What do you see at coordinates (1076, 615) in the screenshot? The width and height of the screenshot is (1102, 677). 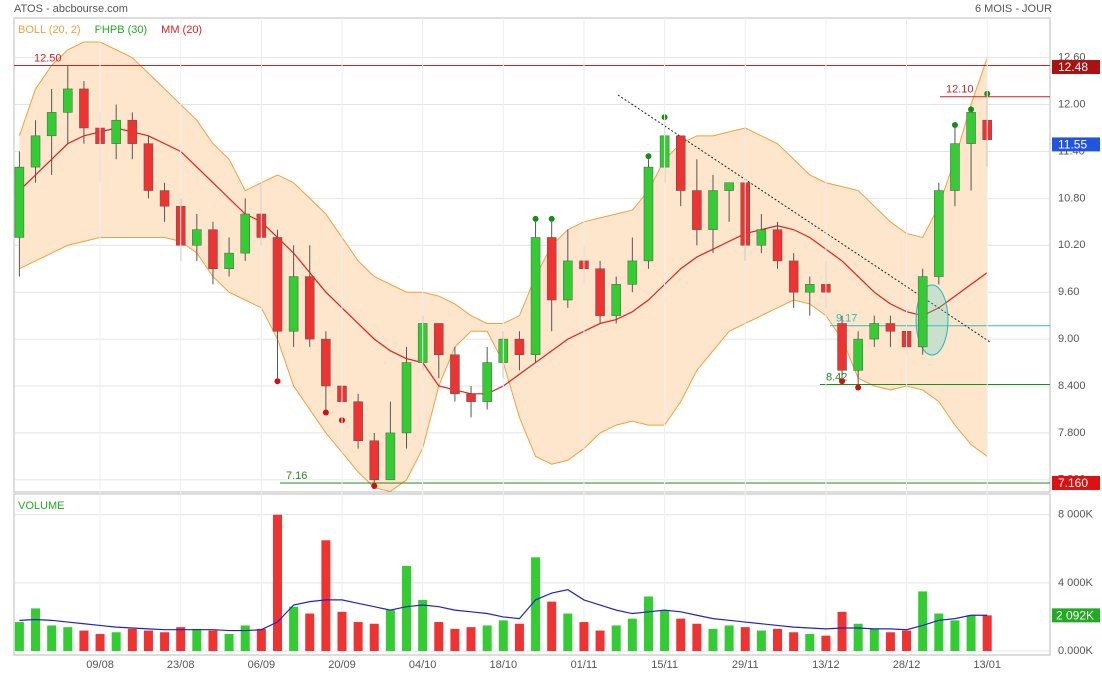 I see `volume-marker` at bounding box center [1076, 615].